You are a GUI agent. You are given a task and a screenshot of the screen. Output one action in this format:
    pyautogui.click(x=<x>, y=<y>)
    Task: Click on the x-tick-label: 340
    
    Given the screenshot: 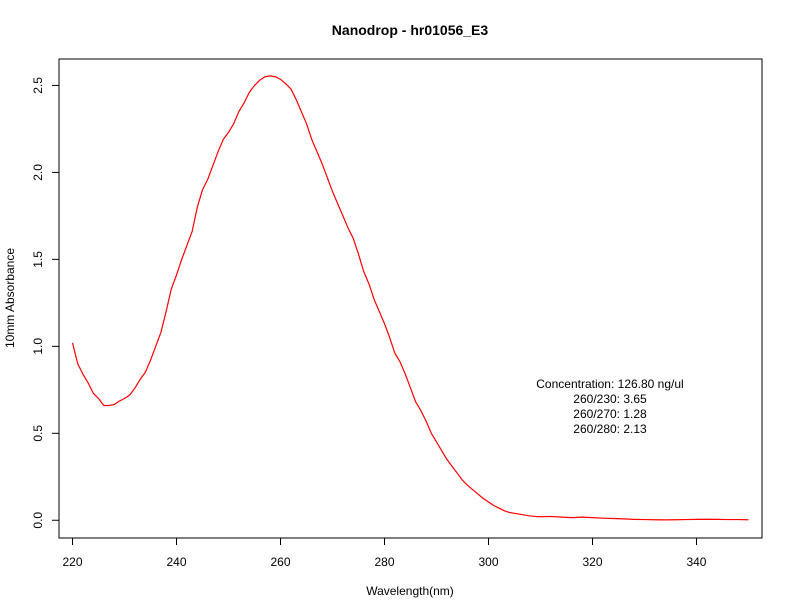 What is the action you would take?
    pyautogui.click(x=696, y=562)
    